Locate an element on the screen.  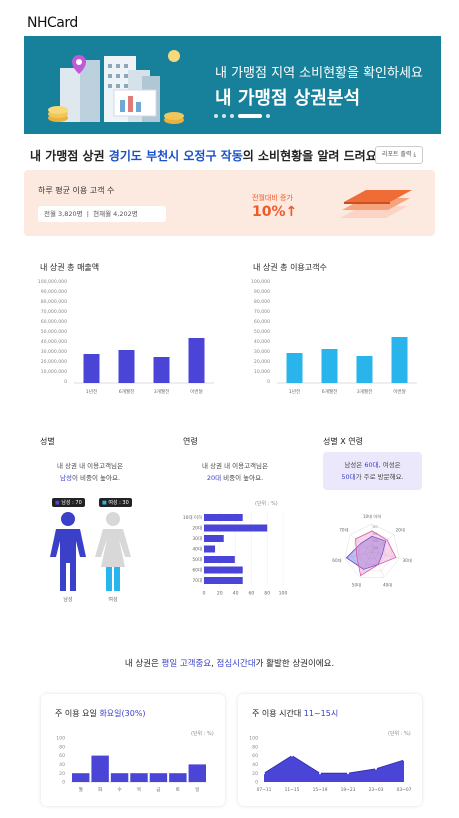
x-tick-label: 토 is located at coordinates (178, 790).